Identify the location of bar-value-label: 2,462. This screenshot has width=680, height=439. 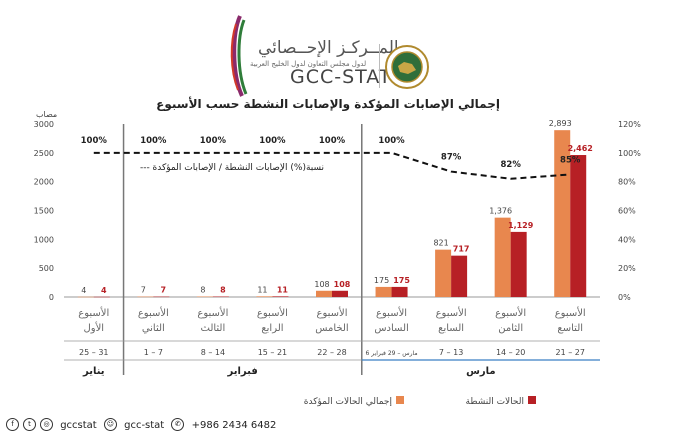
(580, 148).